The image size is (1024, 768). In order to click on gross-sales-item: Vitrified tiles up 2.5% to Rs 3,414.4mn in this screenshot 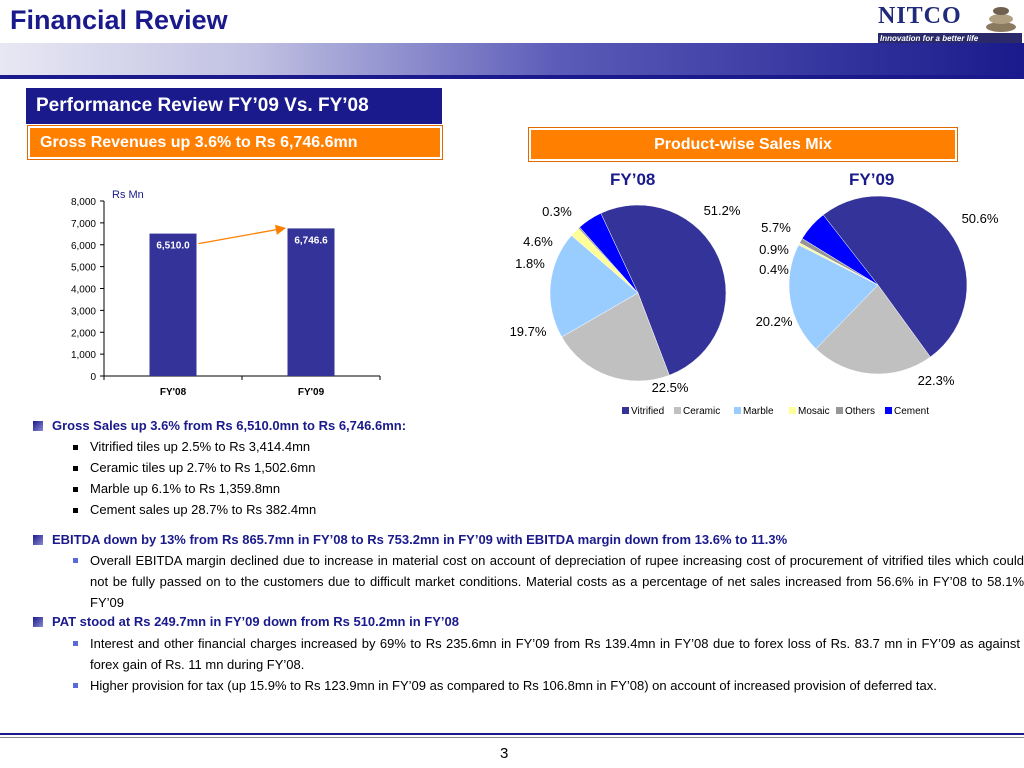, I will do `click(200, 446)`.